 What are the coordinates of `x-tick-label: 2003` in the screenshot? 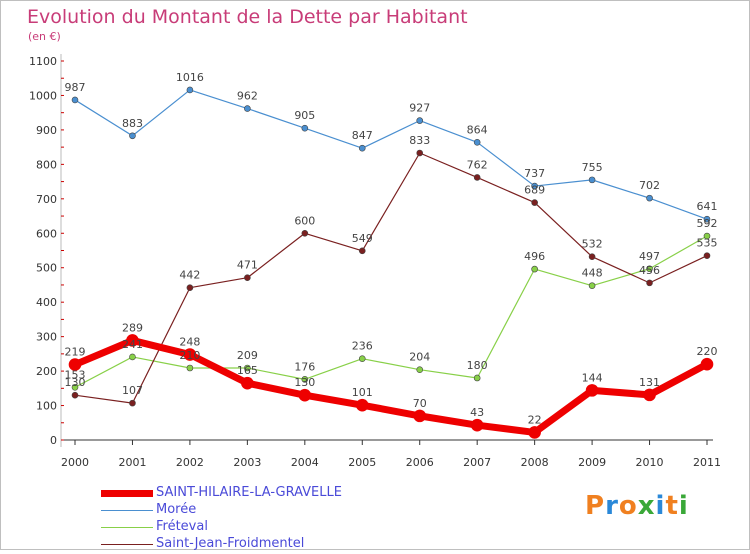 It's located at (247, 462).